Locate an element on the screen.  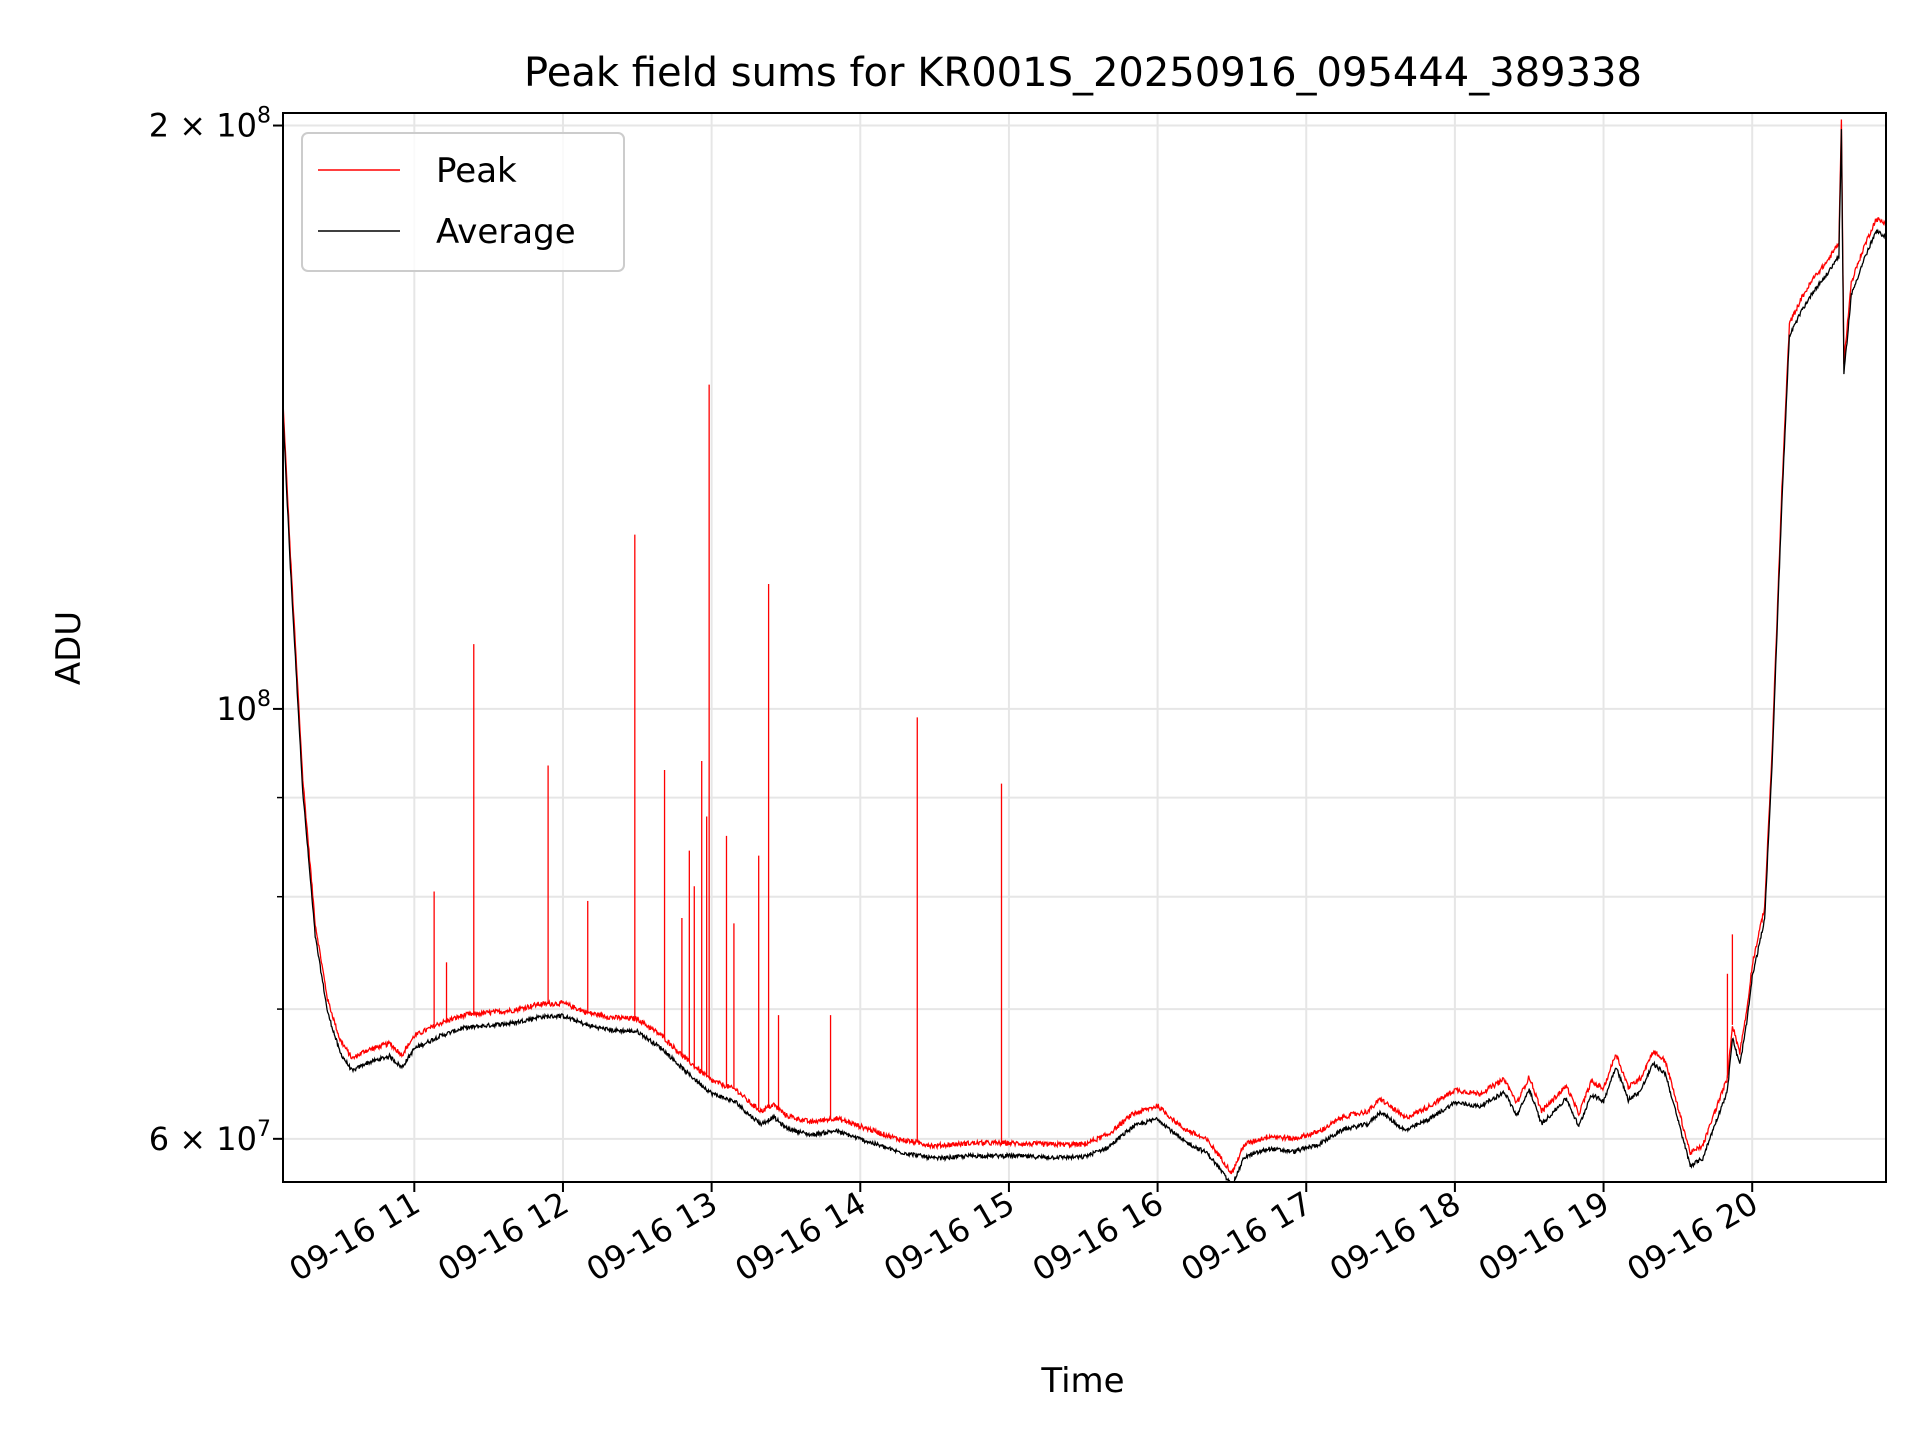
legend-label-average: Average is located at coordinates (506, 232).